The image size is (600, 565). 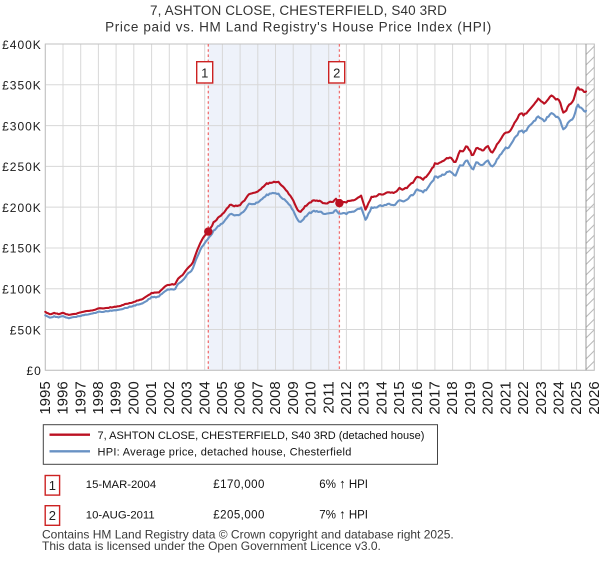 What do you see at coordinates (22, 167) in the screenshot?
I see `svg-text: £250K` at bounding box center [22, 167].